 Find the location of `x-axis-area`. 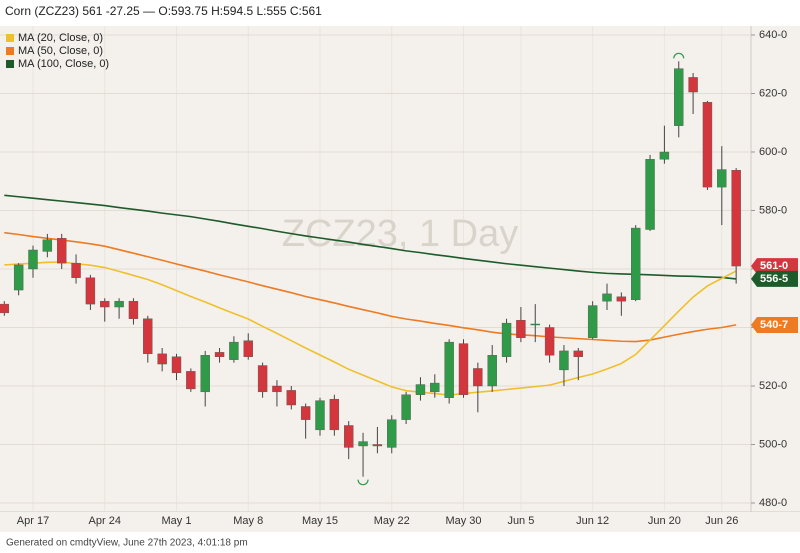

x-axis-area is located at coordinates (400, 522).